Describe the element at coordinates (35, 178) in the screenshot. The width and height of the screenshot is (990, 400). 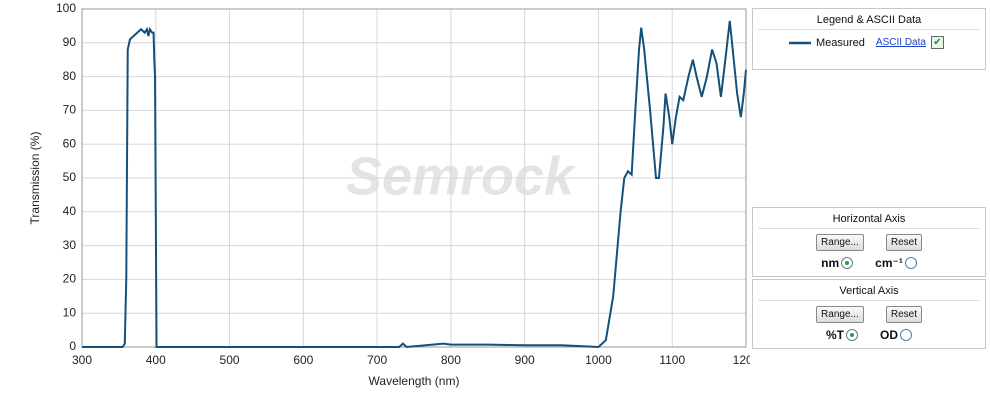
I see `y-axis-label: Transmission (%)` at that location.